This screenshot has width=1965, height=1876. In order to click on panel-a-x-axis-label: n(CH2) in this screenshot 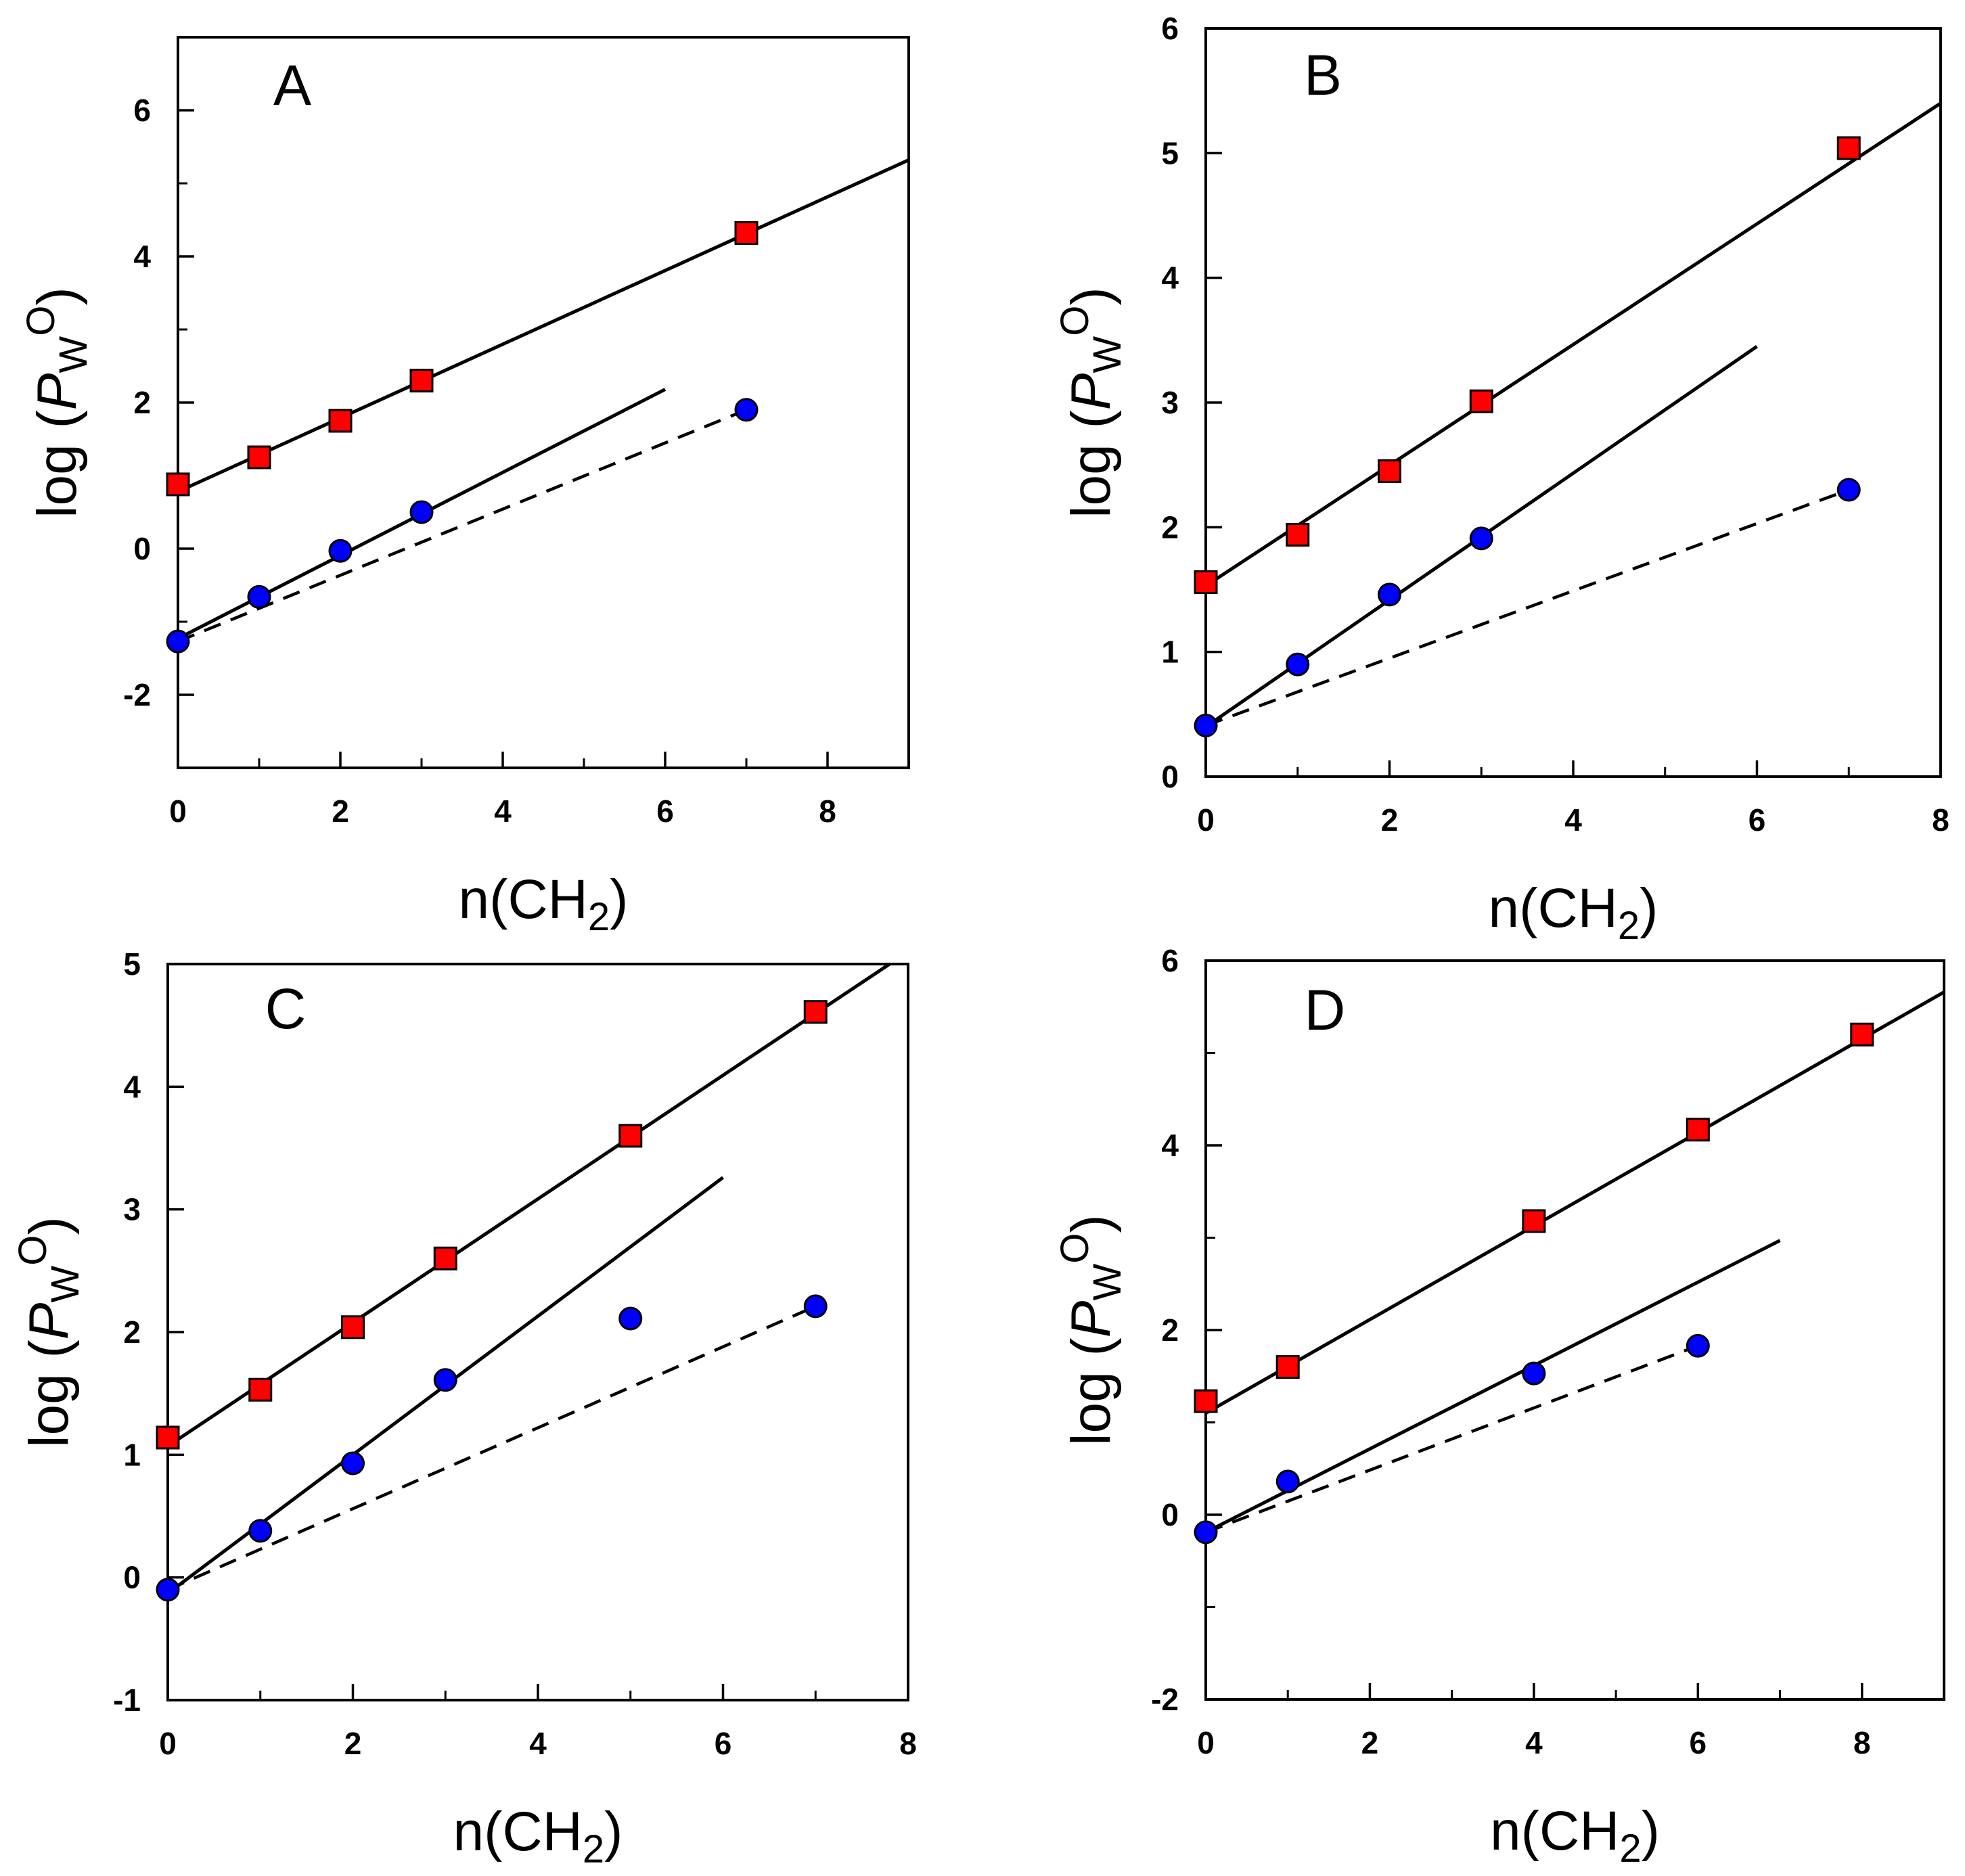, I will do `click(544, 904)`.